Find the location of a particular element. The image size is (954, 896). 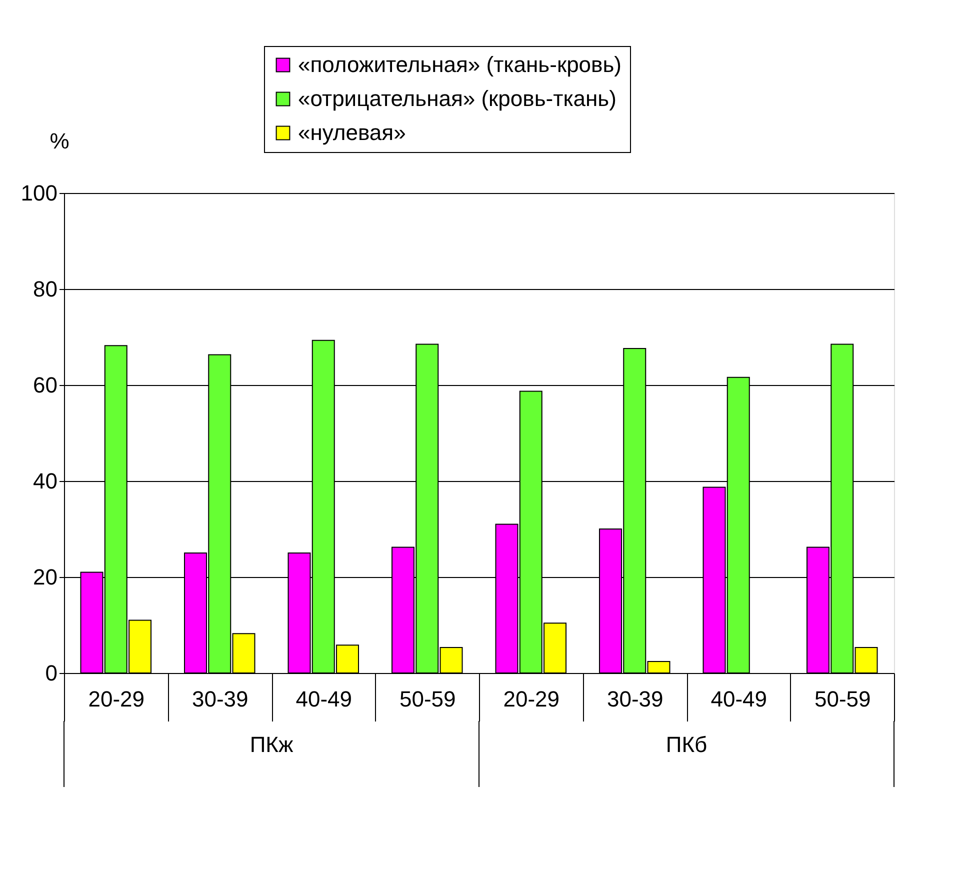

legend-label: «отрицательная» (кровь-ткань) is located at coordinates (457, 98).